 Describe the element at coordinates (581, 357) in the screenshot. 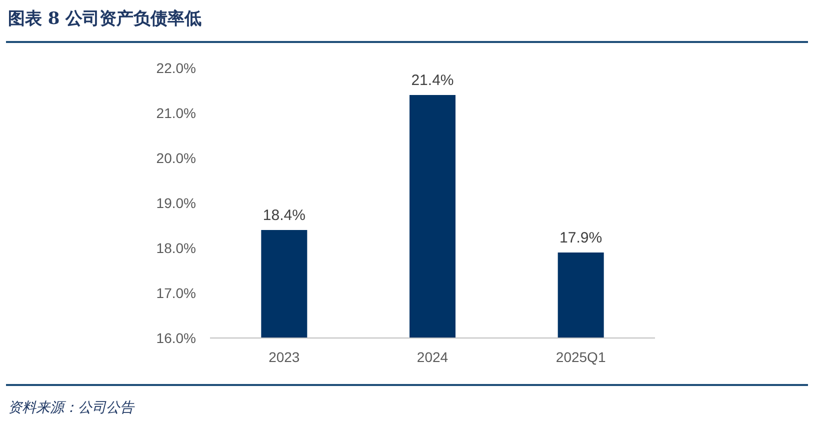

I see `x-tick-label: 2025Q1` at that location.